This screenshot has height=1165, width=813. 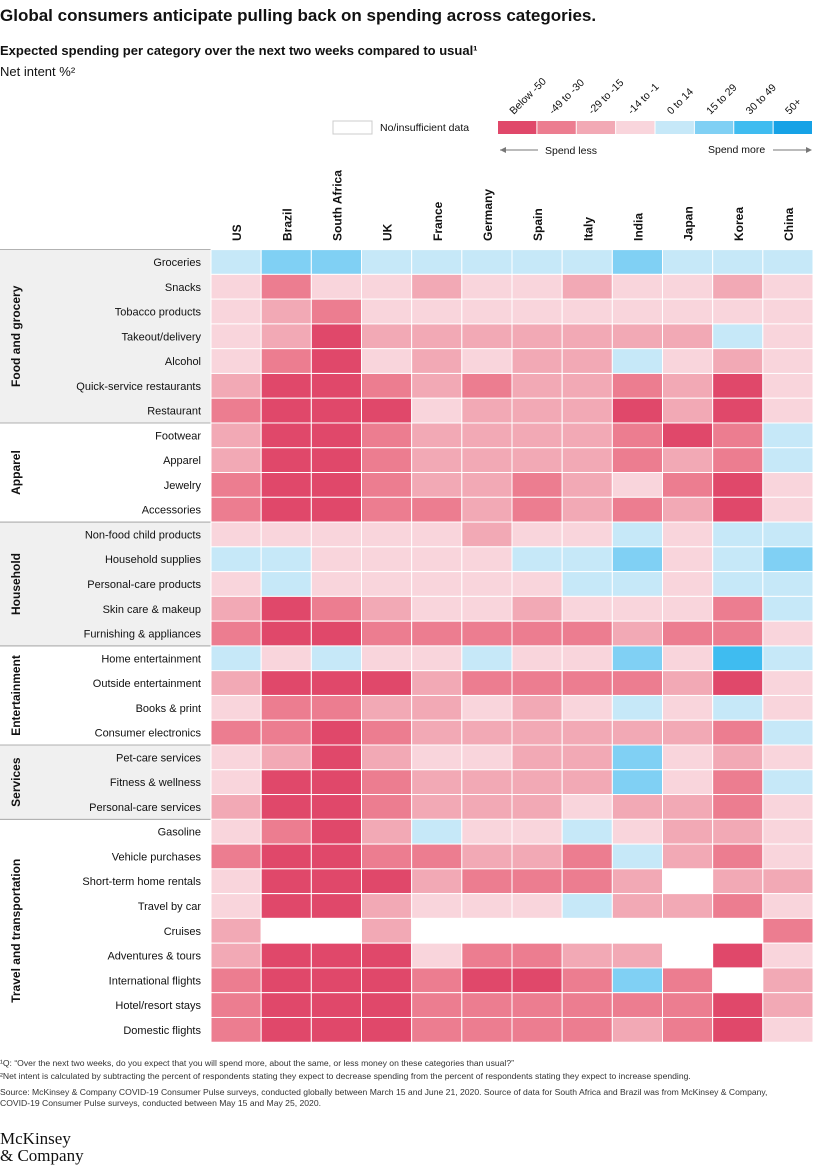 I want to click on column-label: South Africa, so click(x=337, y=205).